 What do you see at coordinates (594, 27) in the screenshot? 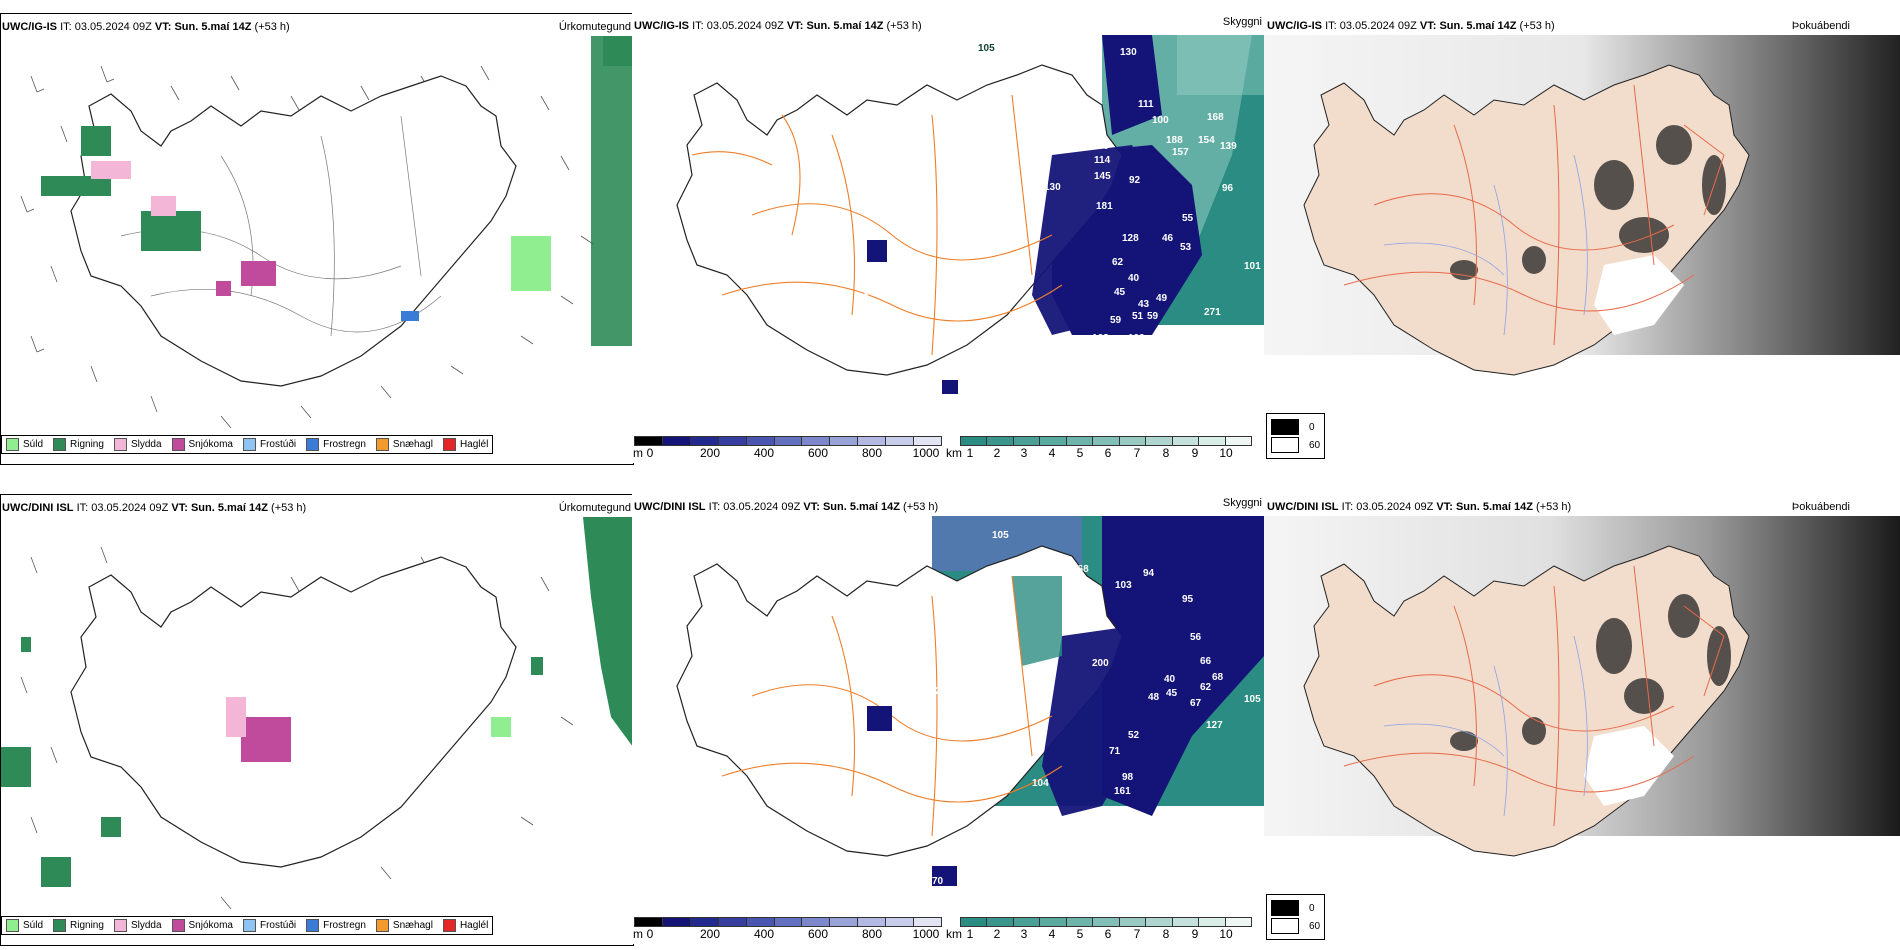
I see `panel-type-label: Úrkomutegund` at bounding box center [594, 27].